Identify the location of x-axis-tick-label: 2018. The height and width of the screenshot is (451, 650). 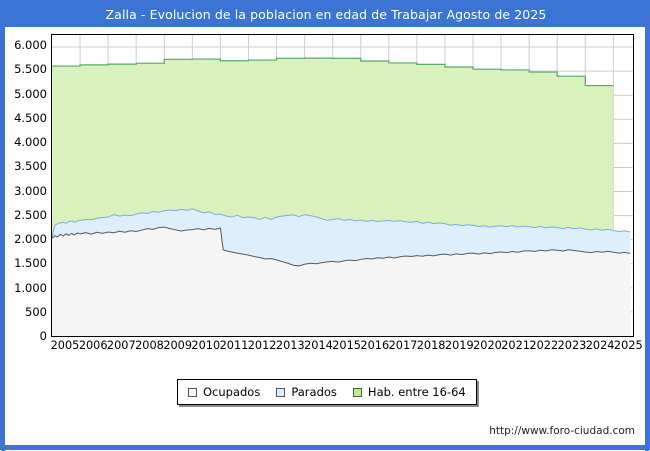
(431, 345).